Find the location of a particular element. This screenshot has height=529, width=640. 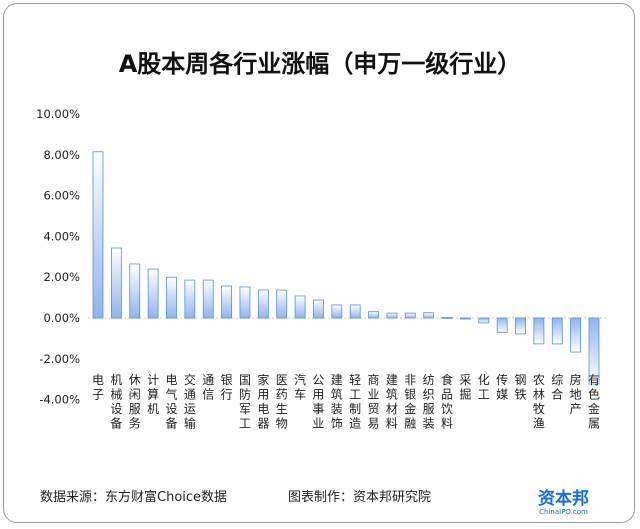

y-tick-label: 8.00% is located at coordinates (61, 155).